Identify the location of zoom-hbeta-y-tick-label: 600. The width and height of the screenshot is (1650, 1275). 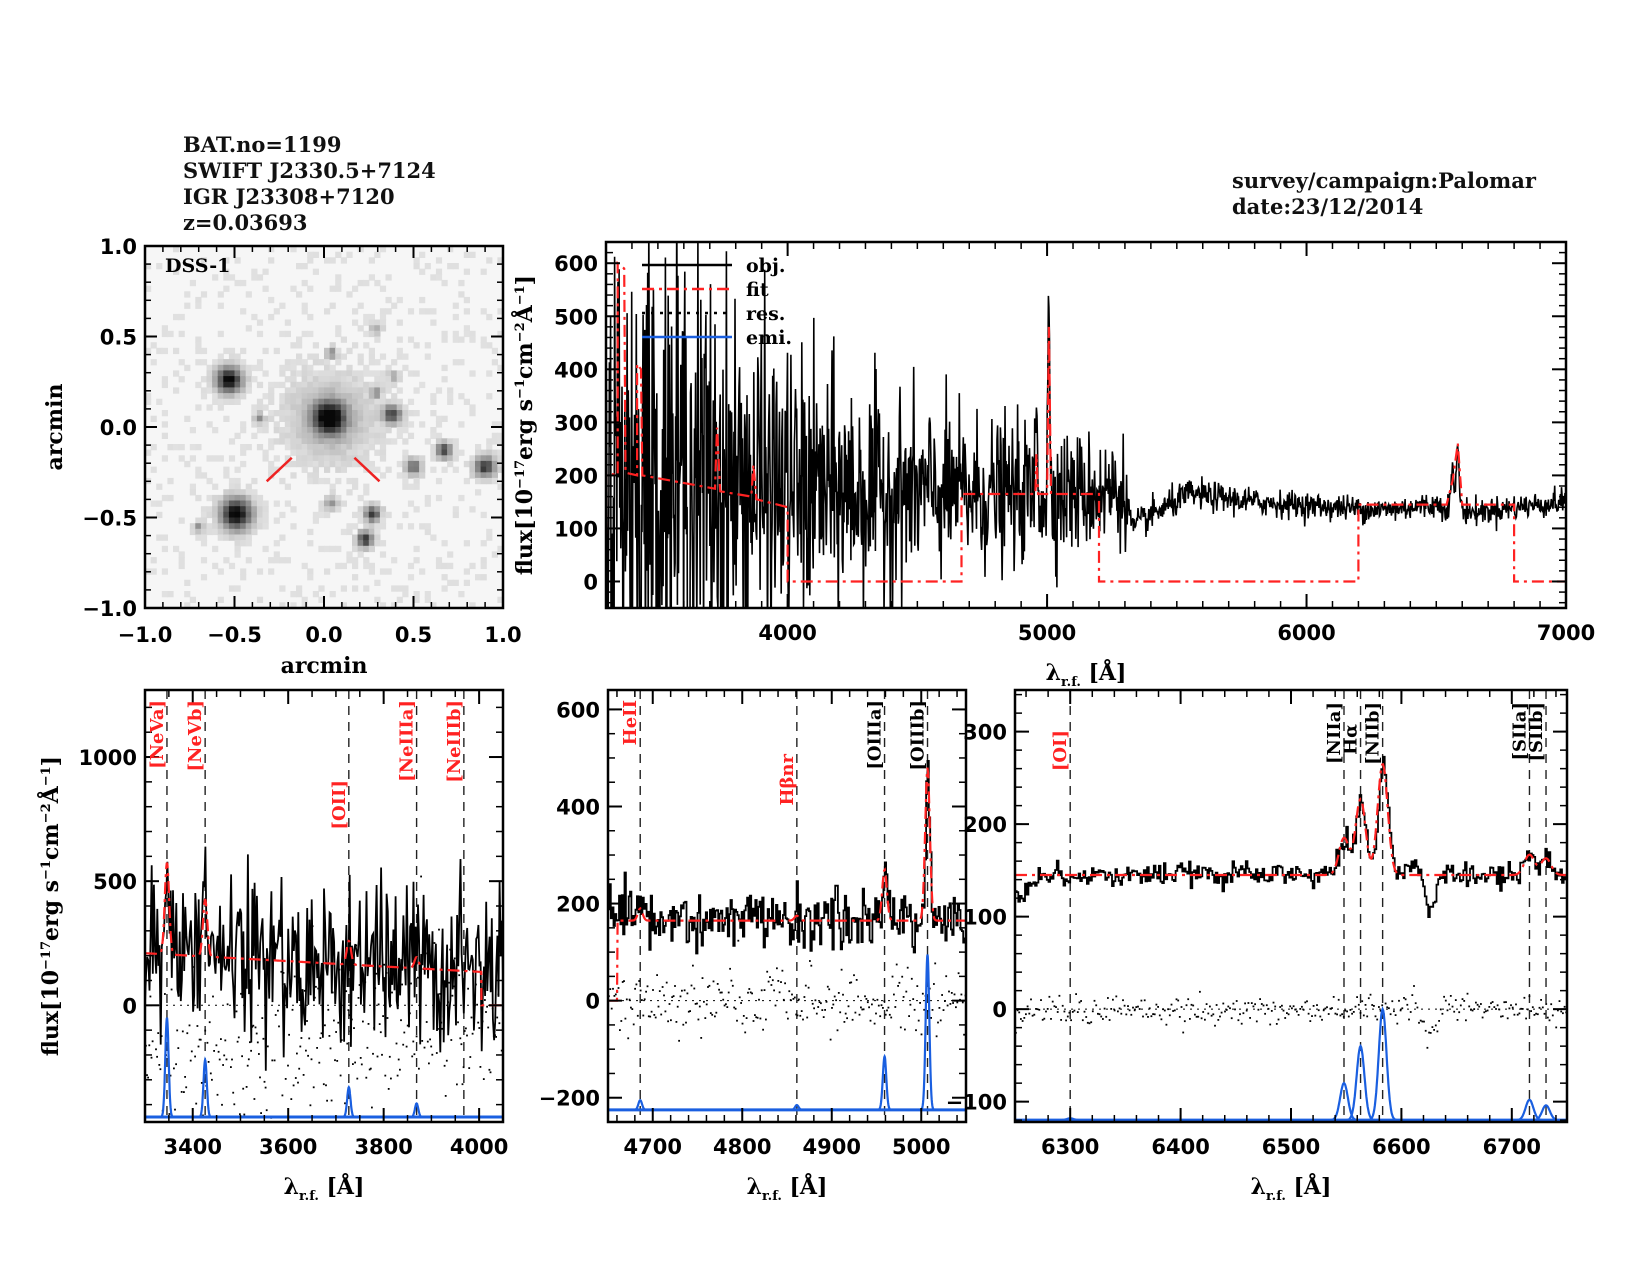
(578, 710).